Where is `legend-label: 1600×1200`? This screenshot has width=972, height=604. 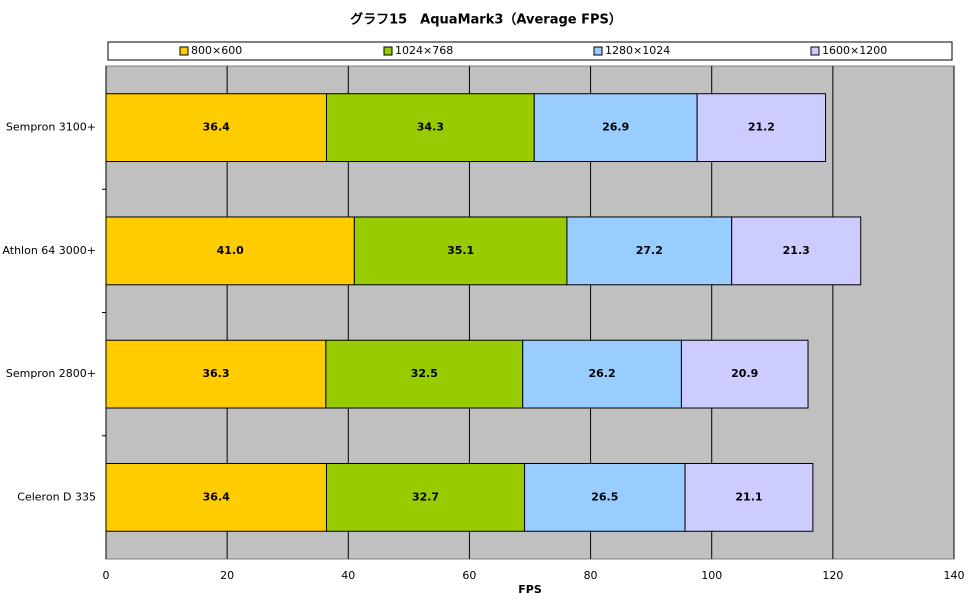 legend-label: 1600×1200 is located at coordinates (854, 50).